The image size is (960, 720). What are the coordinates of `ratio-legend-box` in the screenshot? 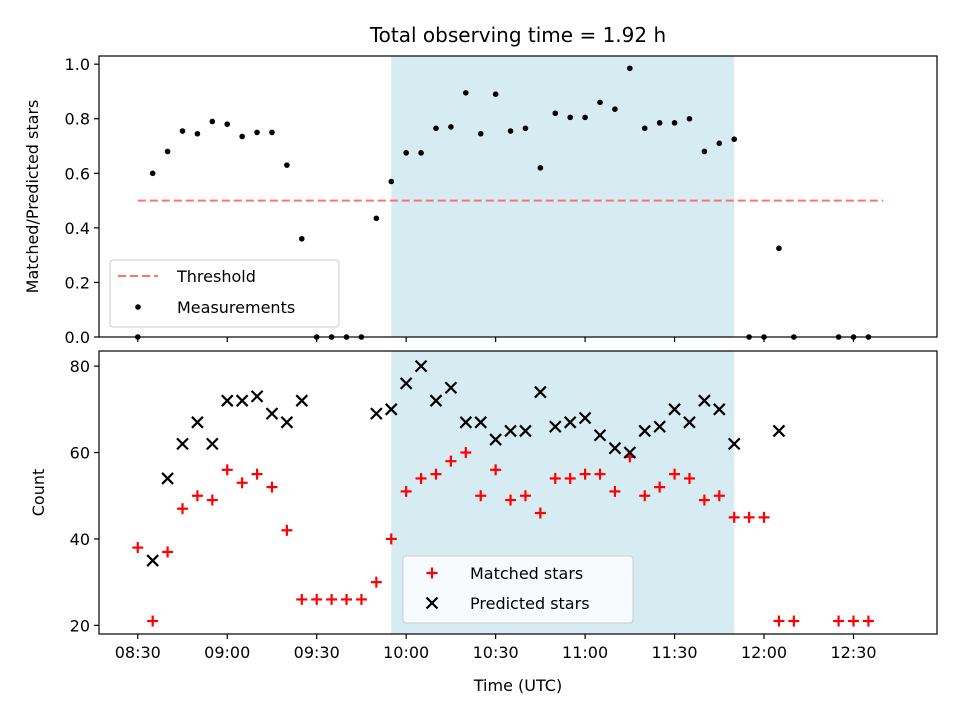 It's located at (224, 293).